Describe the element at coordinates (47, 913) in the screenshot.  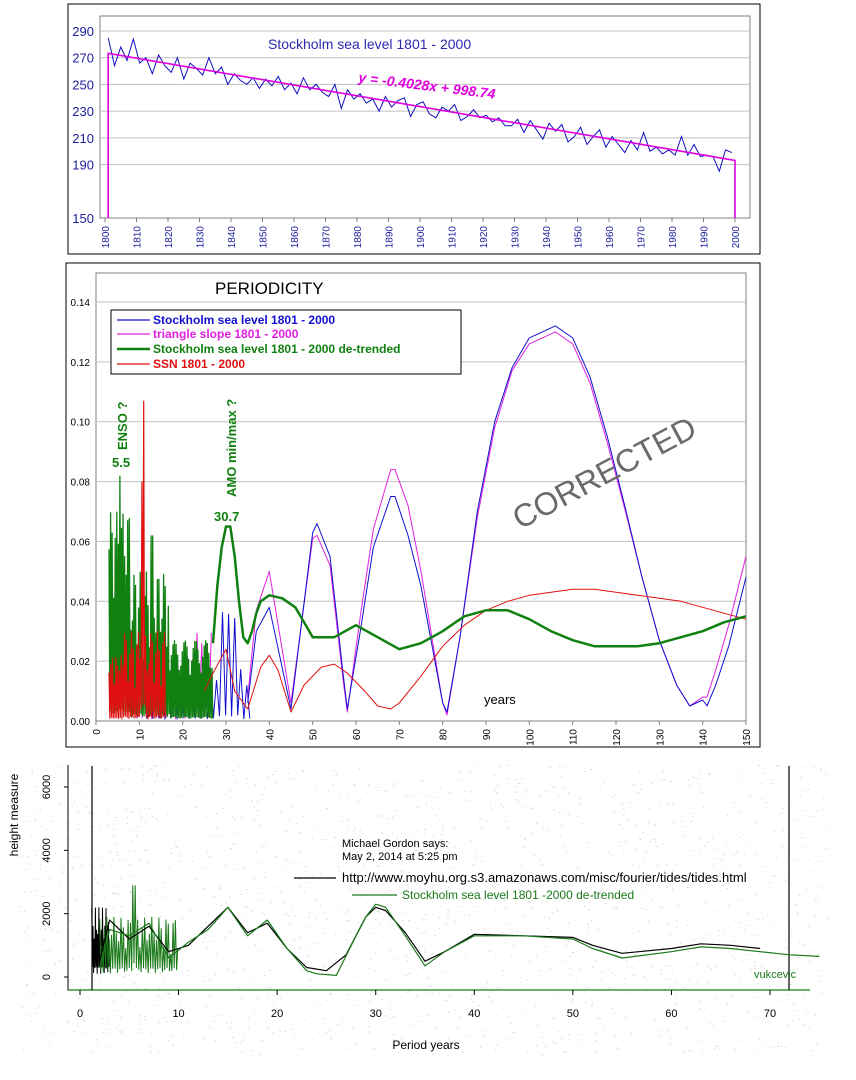
I see `panel3-y-tick-label: 2000` at that location.